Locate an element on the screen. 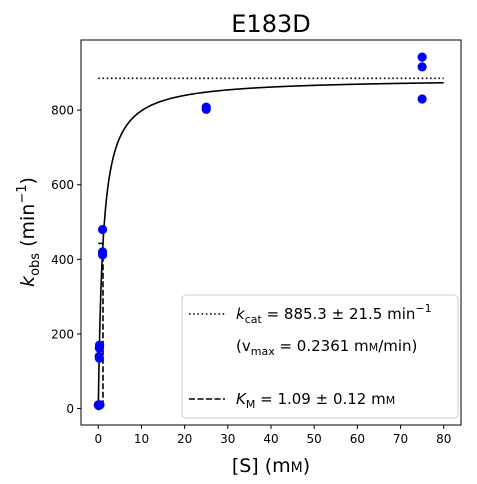 This screenshot has width=477, height=484. x-tick-label: 50 is located at coordinates (314, 439).